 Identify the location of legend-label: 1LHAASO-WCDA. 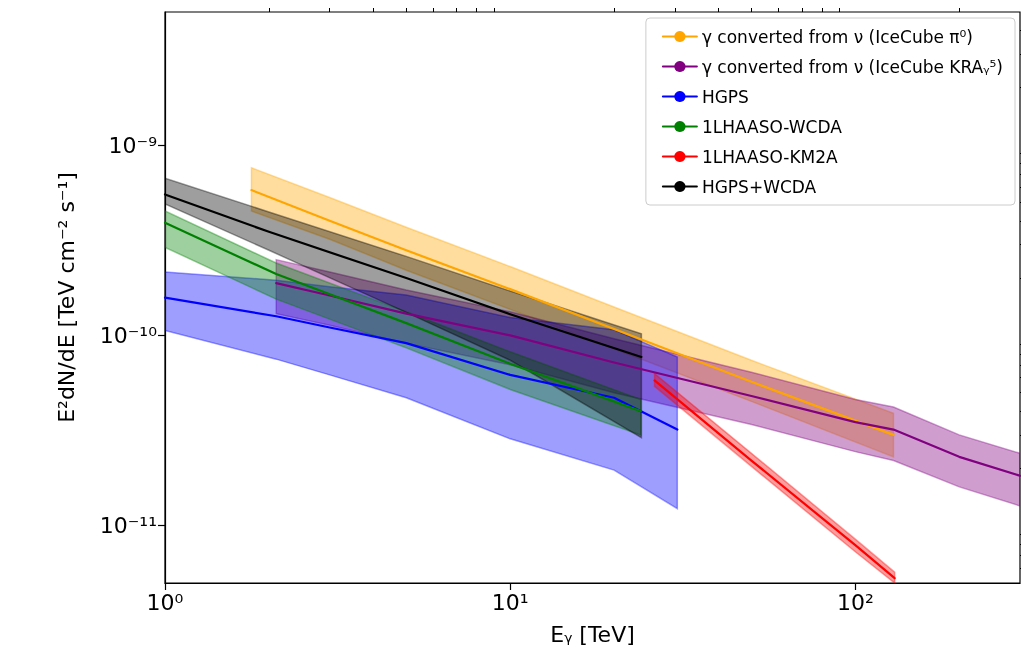
(772, 126).